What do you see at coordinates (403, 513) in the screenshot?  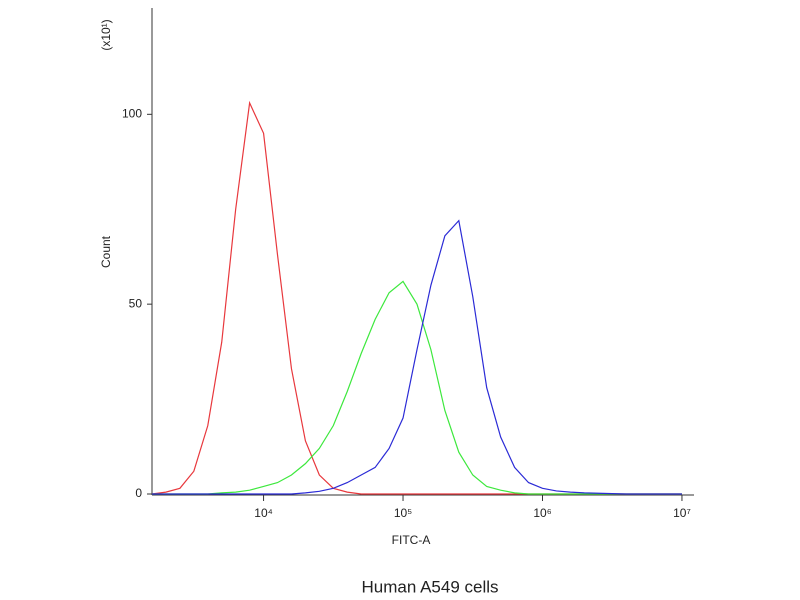 I see `x-tick-label: 10⁵` at bounding box center [403, 513].